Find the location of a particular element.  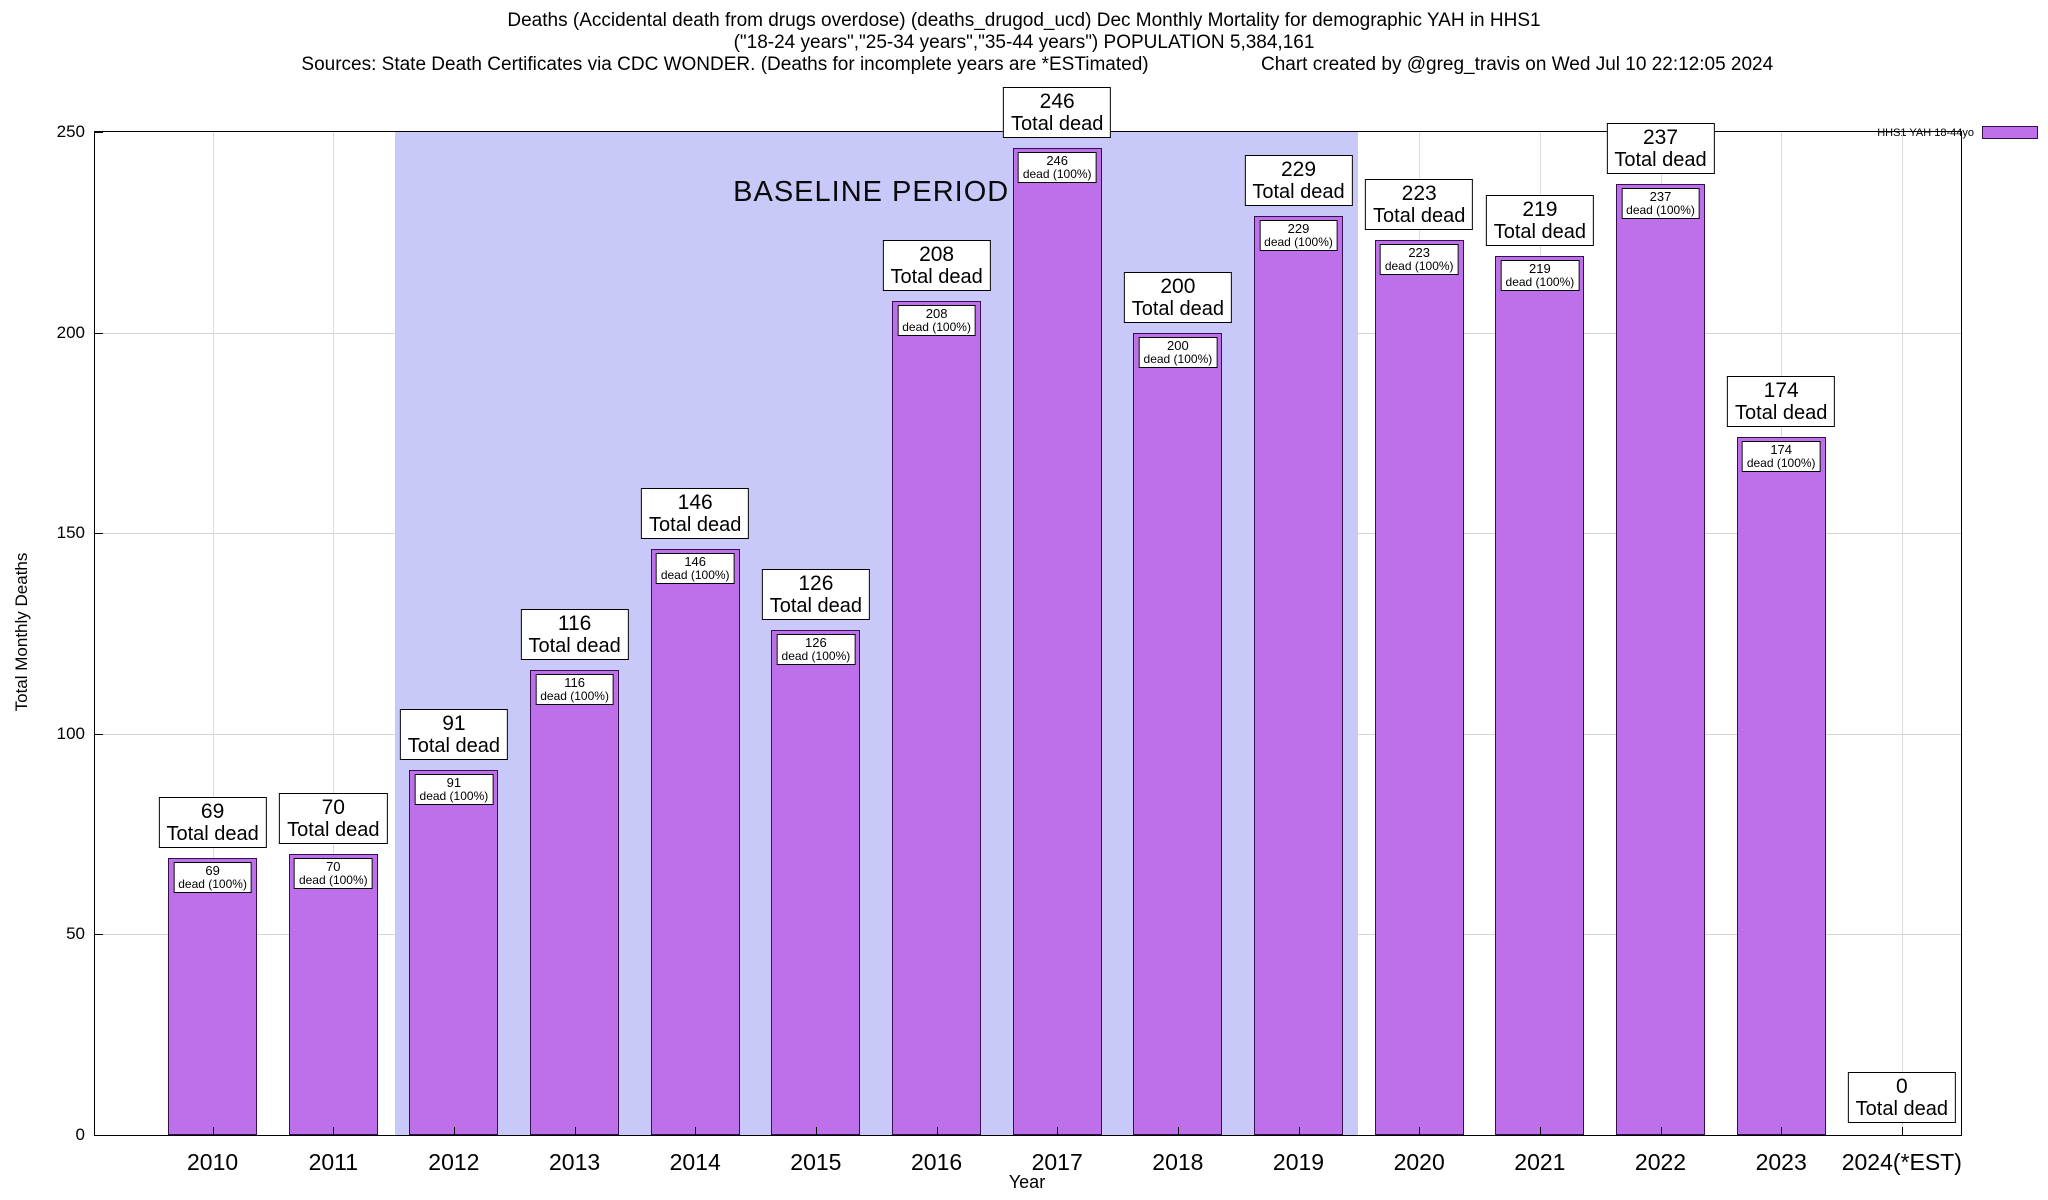

y-tick-label: 100 is located at coordinates (70, 733).